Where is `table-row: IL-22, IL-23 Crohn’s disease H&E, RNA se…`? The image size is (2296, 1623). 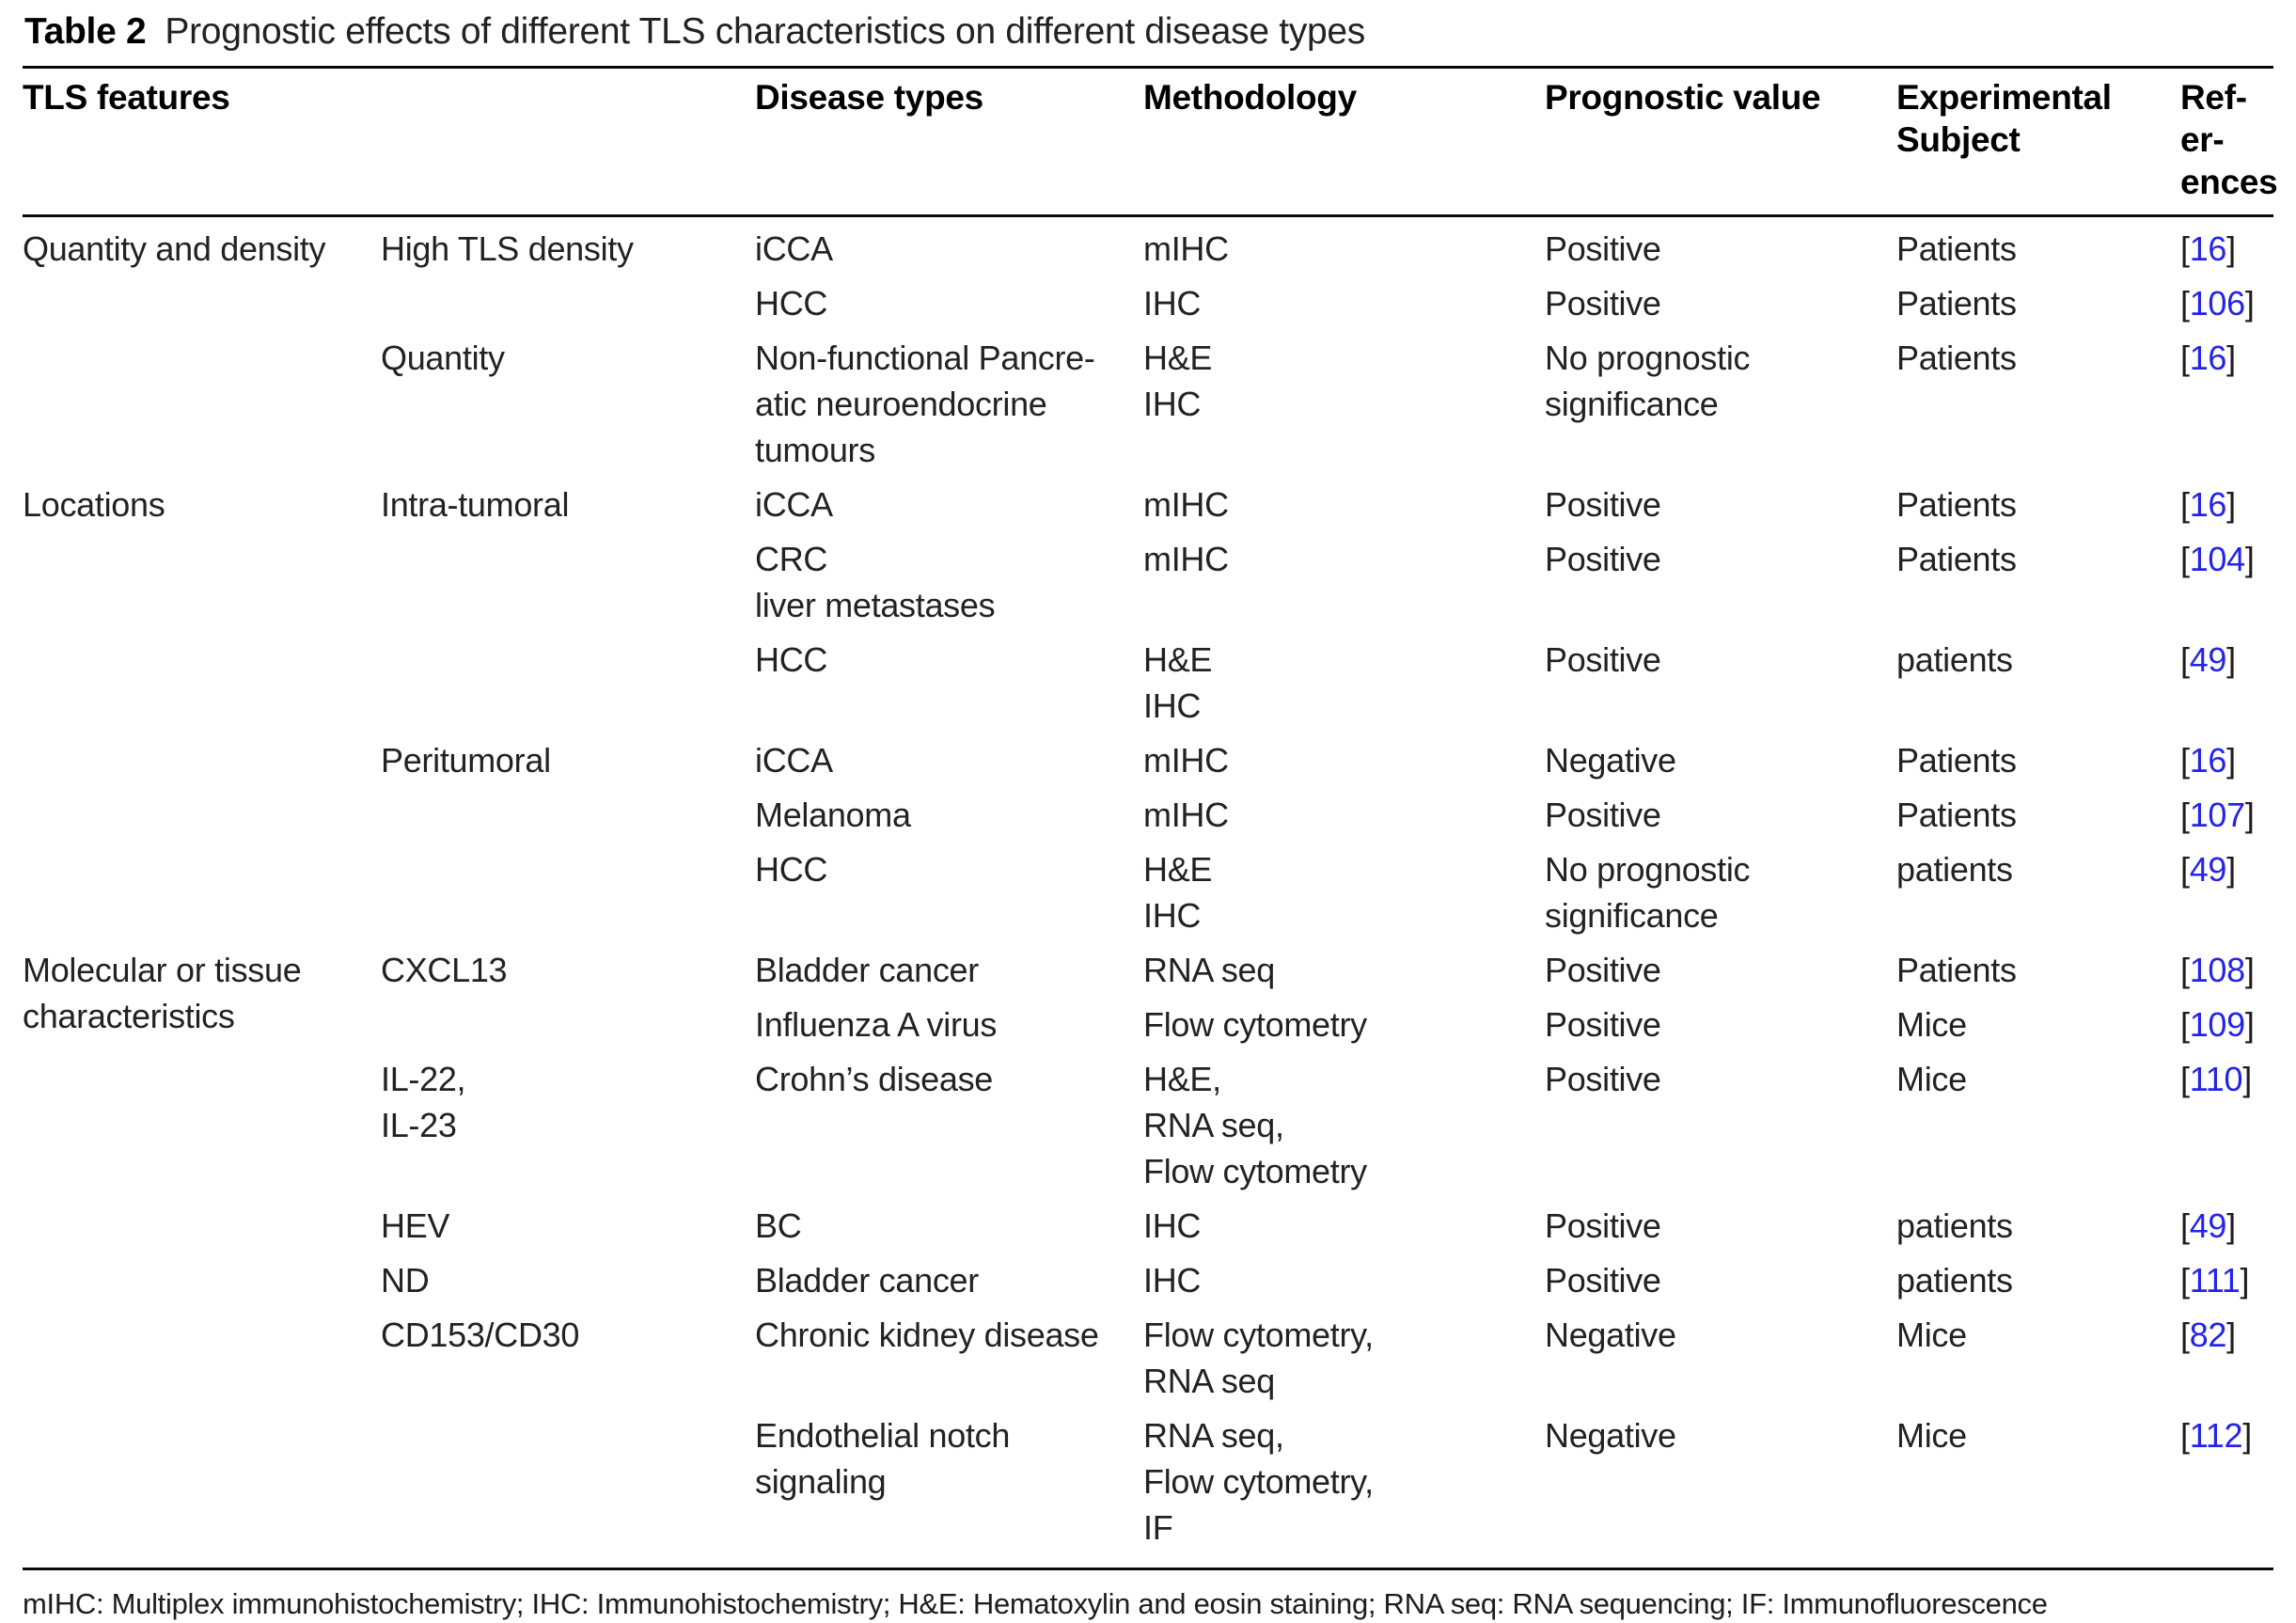 table-row: IL-22, IL-23 Crohn’s disease H&E, RNA se… is located at coordinates (1148, 1121).